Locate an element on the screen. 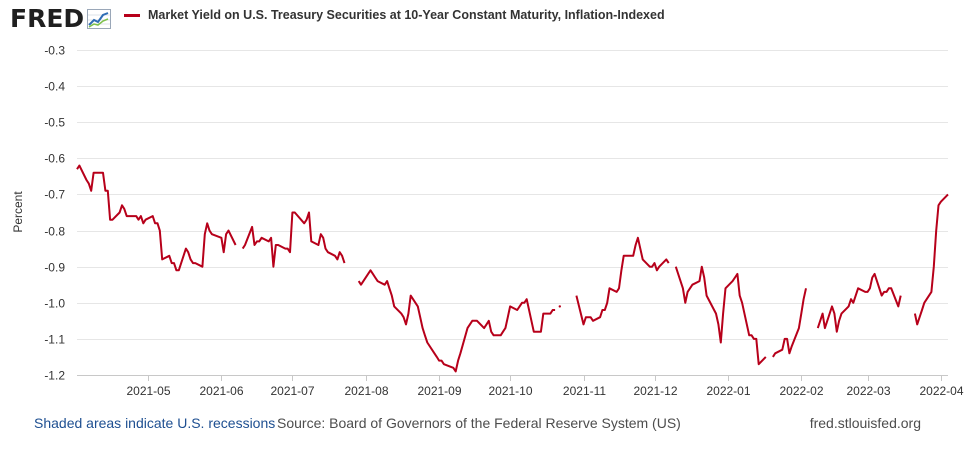 The height and width of the screenshot is (450, 968). x-tick-label: 2022-03 is located at coordinates (868, 391).